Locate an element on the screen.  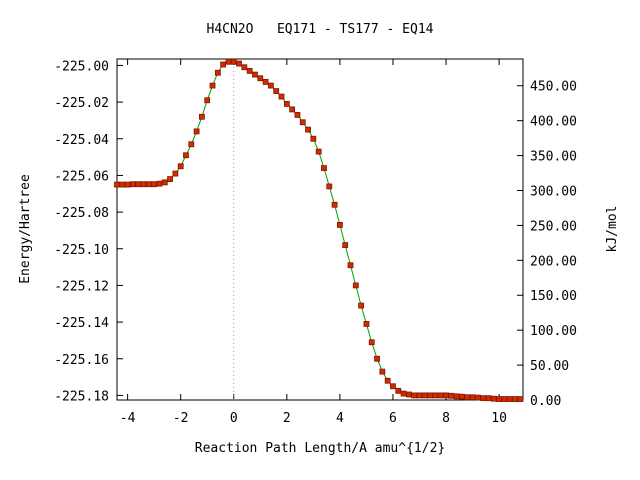
x-tick-label: 8 is located at coordinates (446, 418).